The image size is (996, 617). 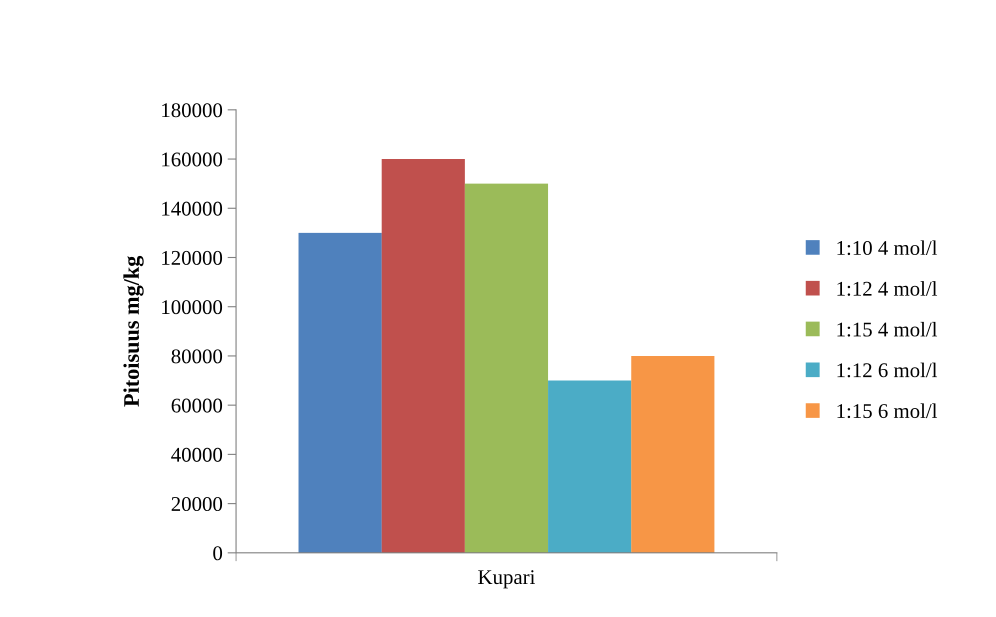 I want to click on legend-label: 1:10 4 mol/l, so click(x=887, y=248).